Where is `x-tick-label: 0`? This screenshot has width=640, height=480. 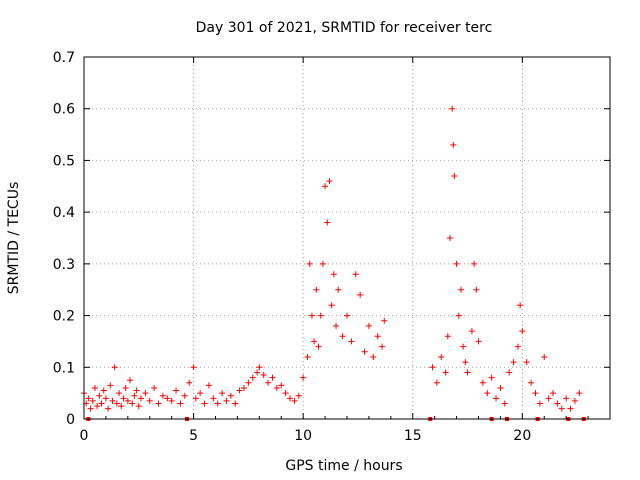 x-tick-label: 0 is located at coordinates (84, 436).